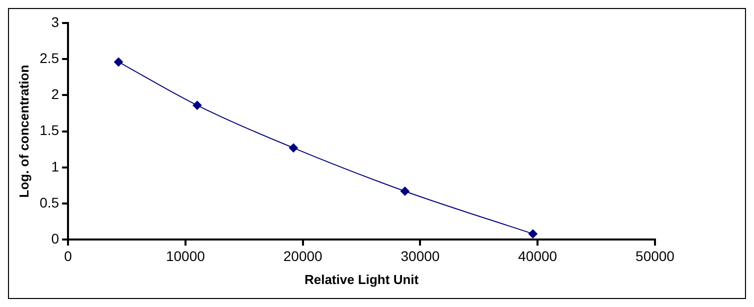 The width and height of the screenshot is (754, 307). I want to click on x-tick-label: 50000, so click(655, 256).